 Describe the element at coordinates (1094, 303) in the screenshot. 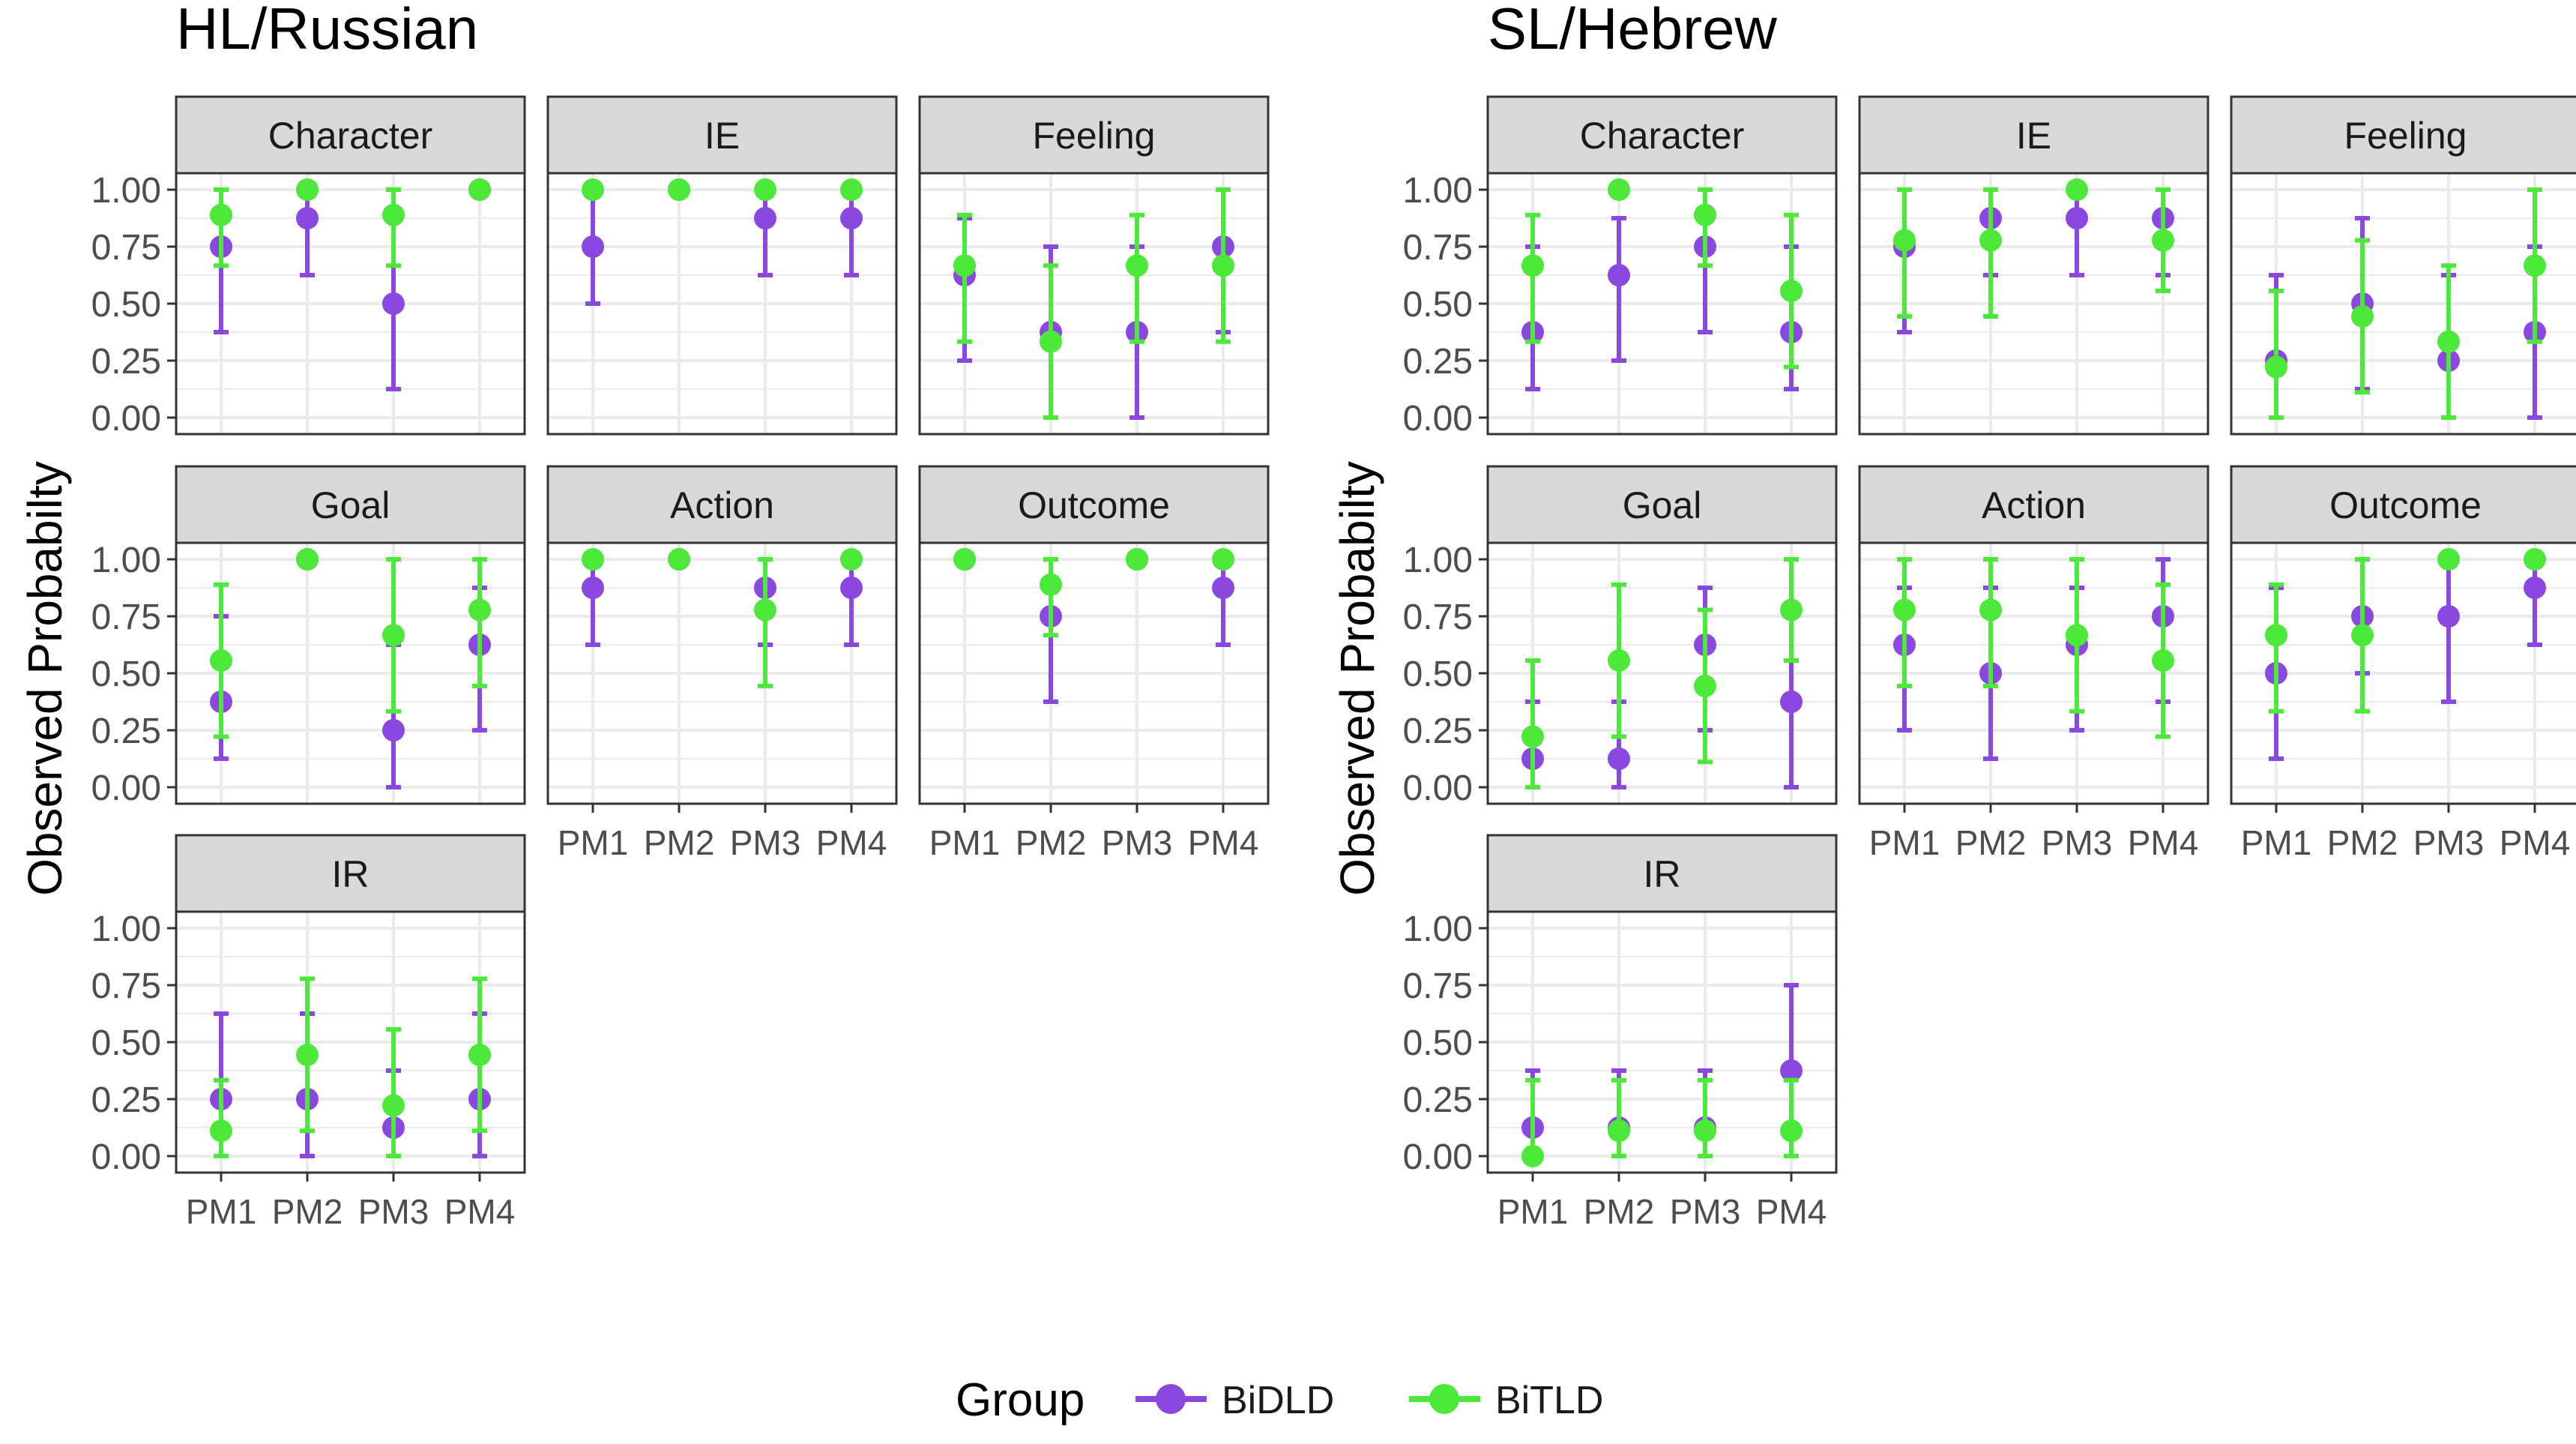

I see `series-bitld-hl-russian-feeling` at that location.